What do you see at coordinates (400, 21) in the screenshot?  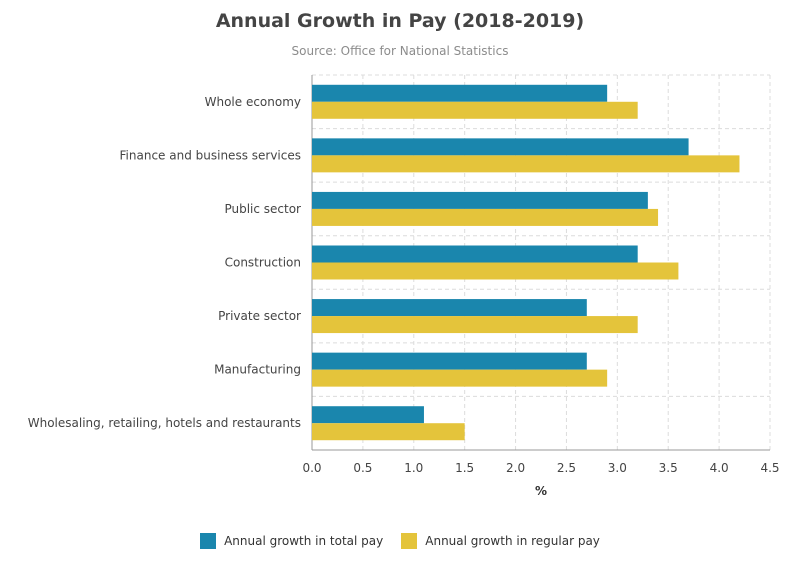 I see `chart-title: Annual Growth in Pay (2018-2019)` at bounding box center [400, 21].